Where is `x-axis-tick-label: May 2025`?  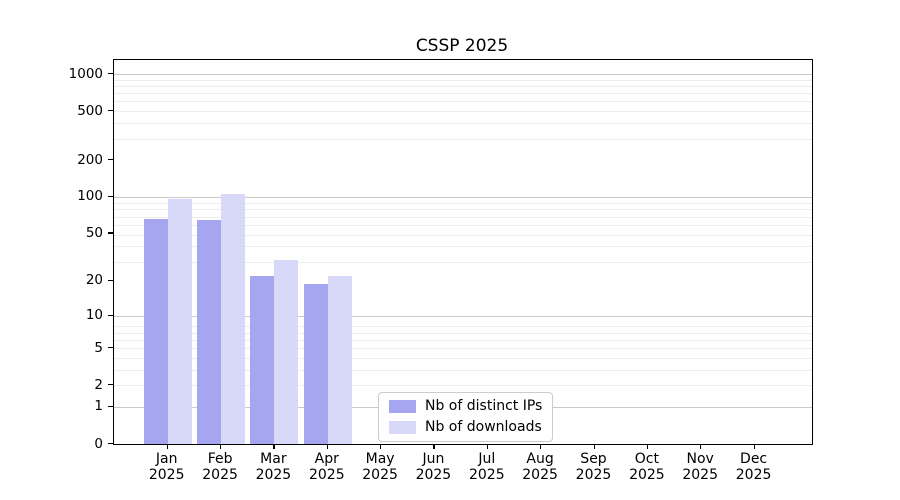 x-axis-tick-label: May 2025 is located at coordinates (380, 467).